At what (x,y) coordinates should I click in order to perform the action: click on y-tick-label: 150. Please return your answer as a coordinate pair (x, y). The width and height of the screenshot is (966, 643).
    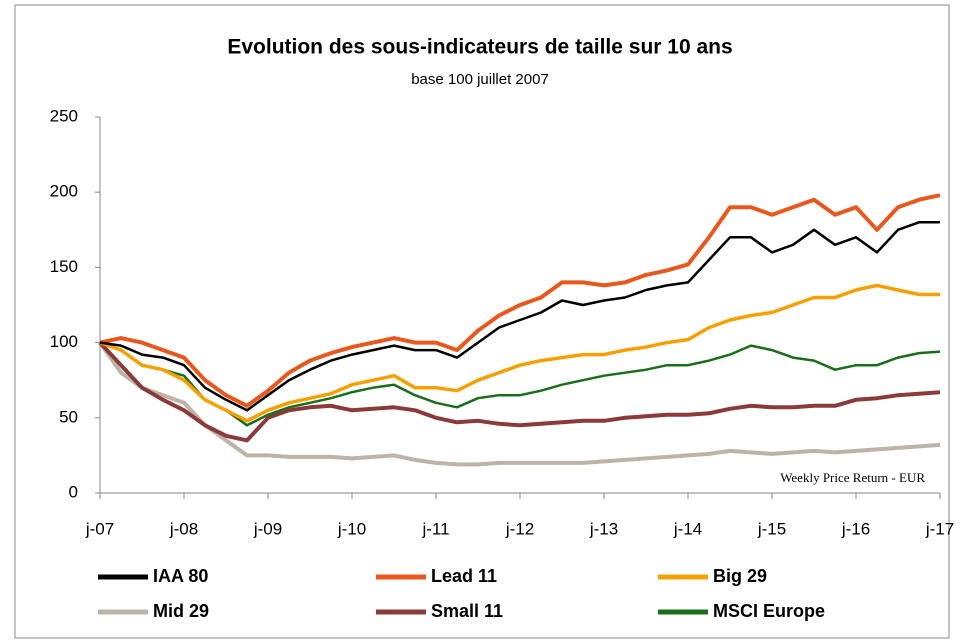
    Looking at the image, I should click on (64, 266).